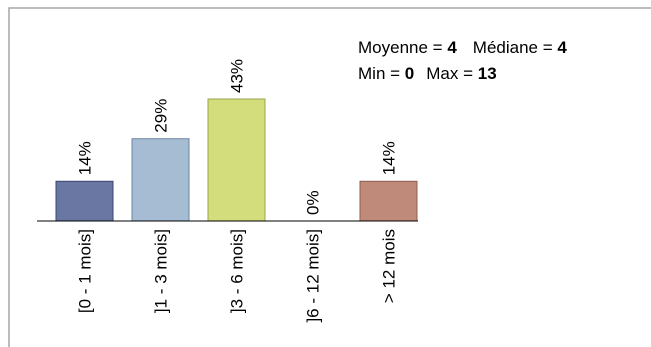 The image size is (651, 347). Describe the element at coordinates (402, 47) in the screenshot. I see `moyenne-label: Moyenne =` at that location.